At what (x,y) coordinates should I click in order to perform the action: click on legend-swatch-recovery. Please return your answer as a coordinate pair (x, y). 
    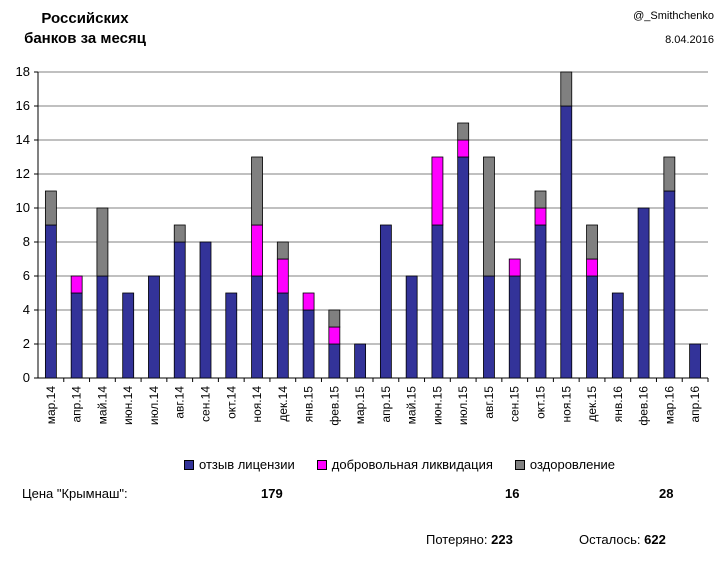
    Looking at the image, I should click on (519, 464).